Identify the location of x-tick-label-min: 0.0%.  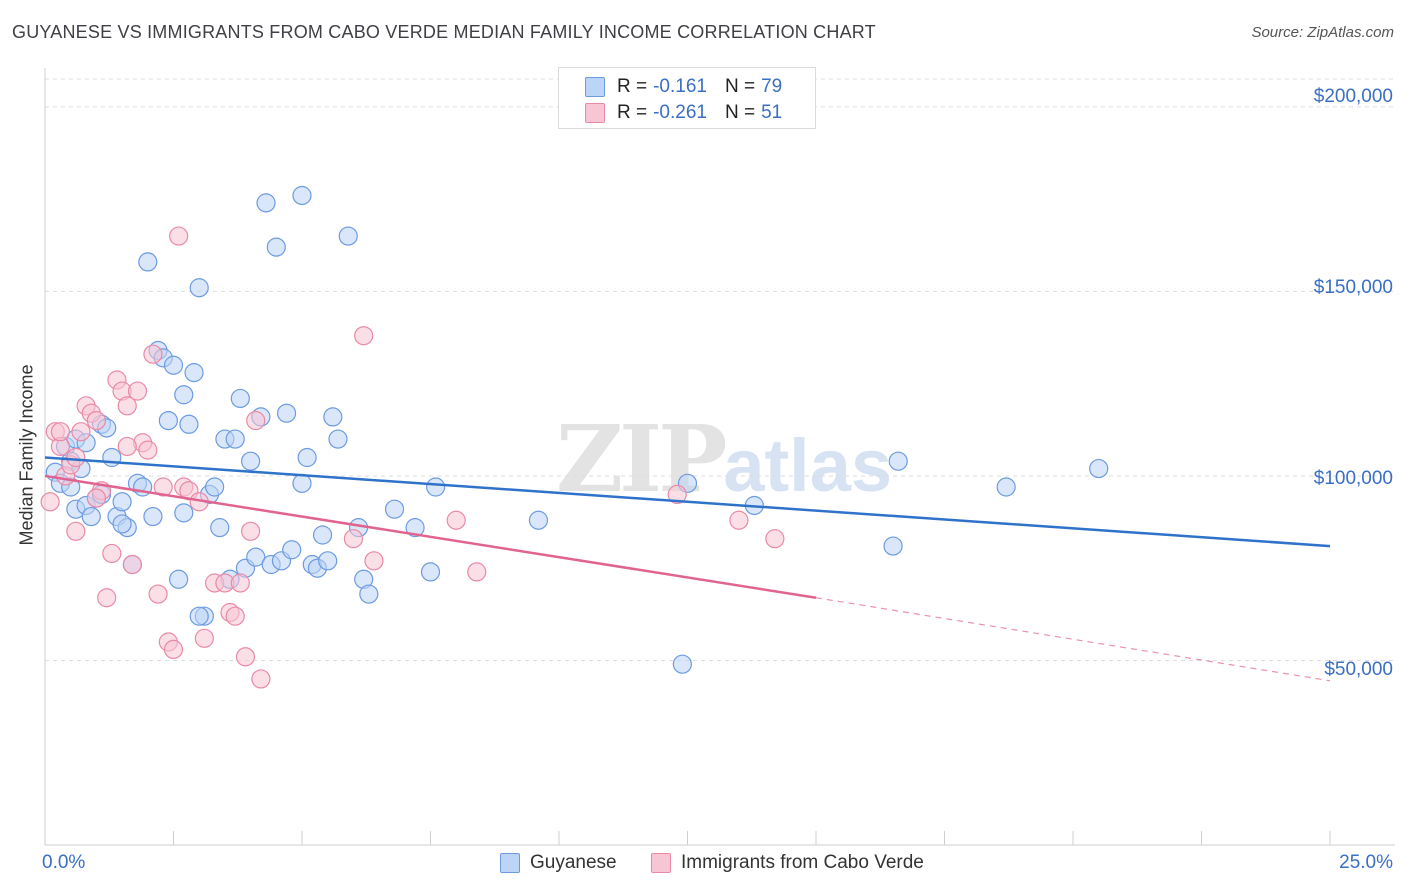
(64, 862).